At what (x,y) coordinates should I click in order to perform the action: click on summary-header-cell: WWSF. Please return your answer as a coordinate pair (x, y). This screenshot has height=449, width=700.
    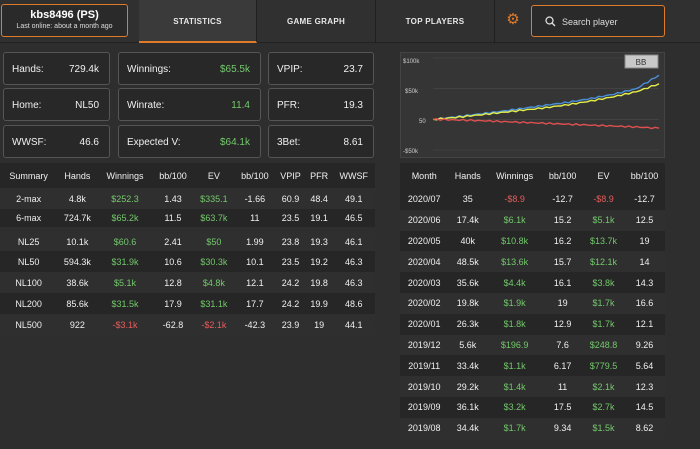
    Looking at the image, I should click on (354, 175).